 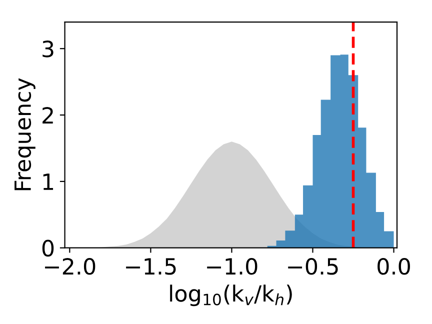 What do you see at coordinates (48, 182) in the screenshot?
I see `y-tick-label: 1` at bounding box center [48, 182].